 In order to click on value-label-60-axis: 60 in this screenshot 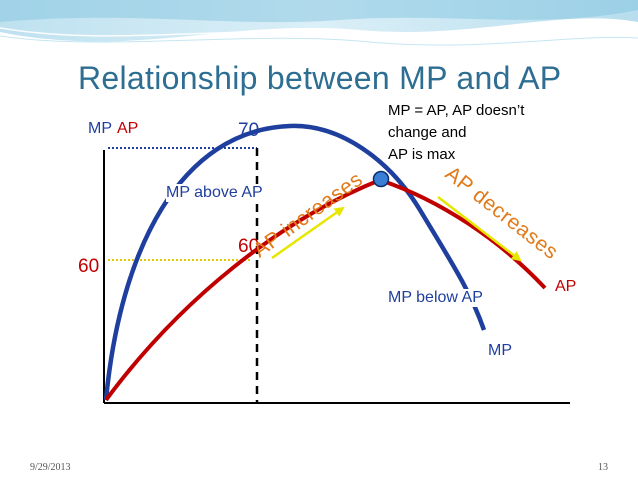, I will do `click(89, 266)`.